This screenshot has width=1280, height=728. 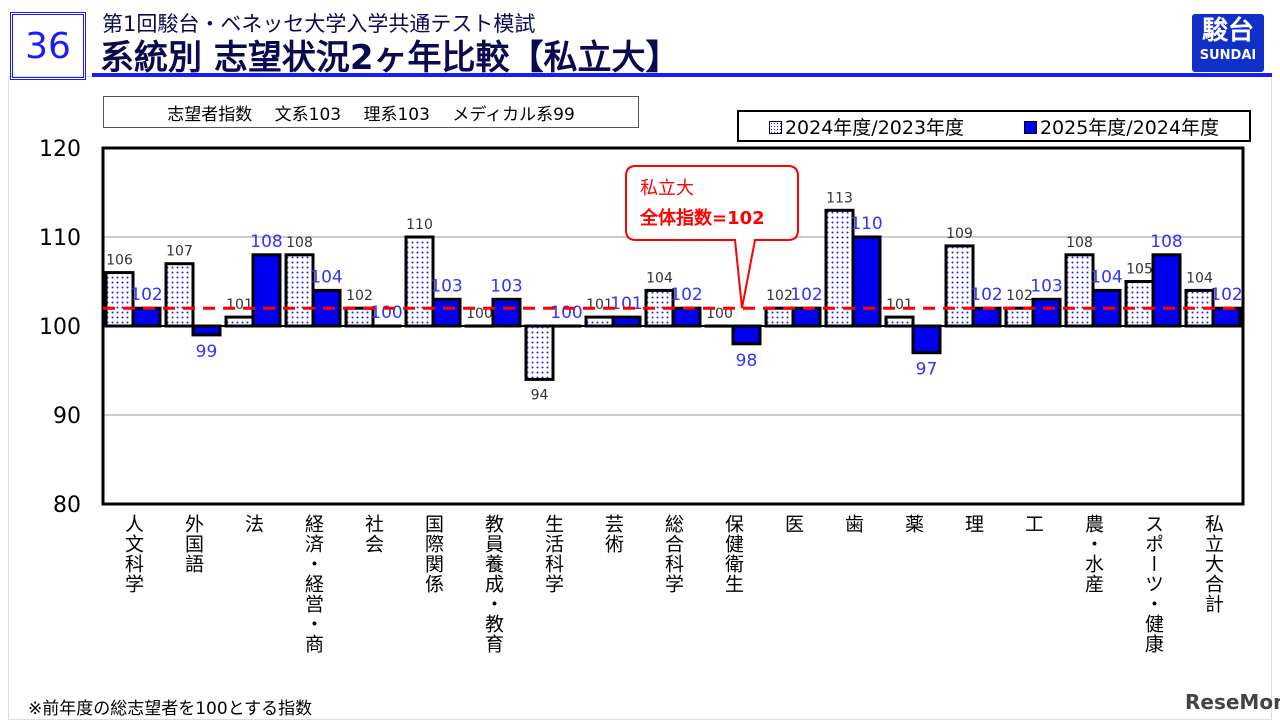 I want to click on data-label: 99, so click(x=207, y=352).